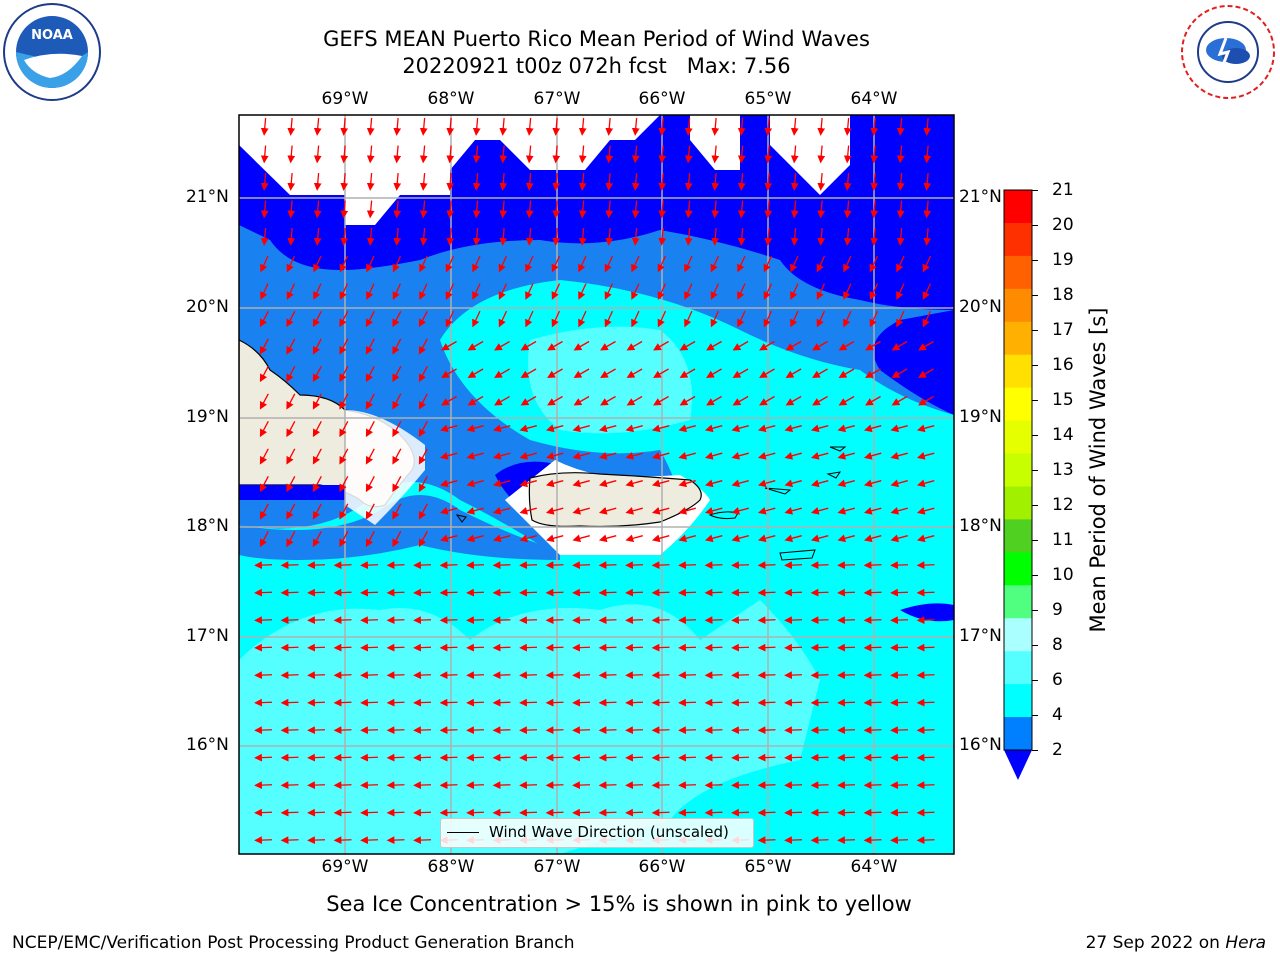  I want to click on colorbar-label: Mean Period of Wind Waves [s], so click(1098, 470).